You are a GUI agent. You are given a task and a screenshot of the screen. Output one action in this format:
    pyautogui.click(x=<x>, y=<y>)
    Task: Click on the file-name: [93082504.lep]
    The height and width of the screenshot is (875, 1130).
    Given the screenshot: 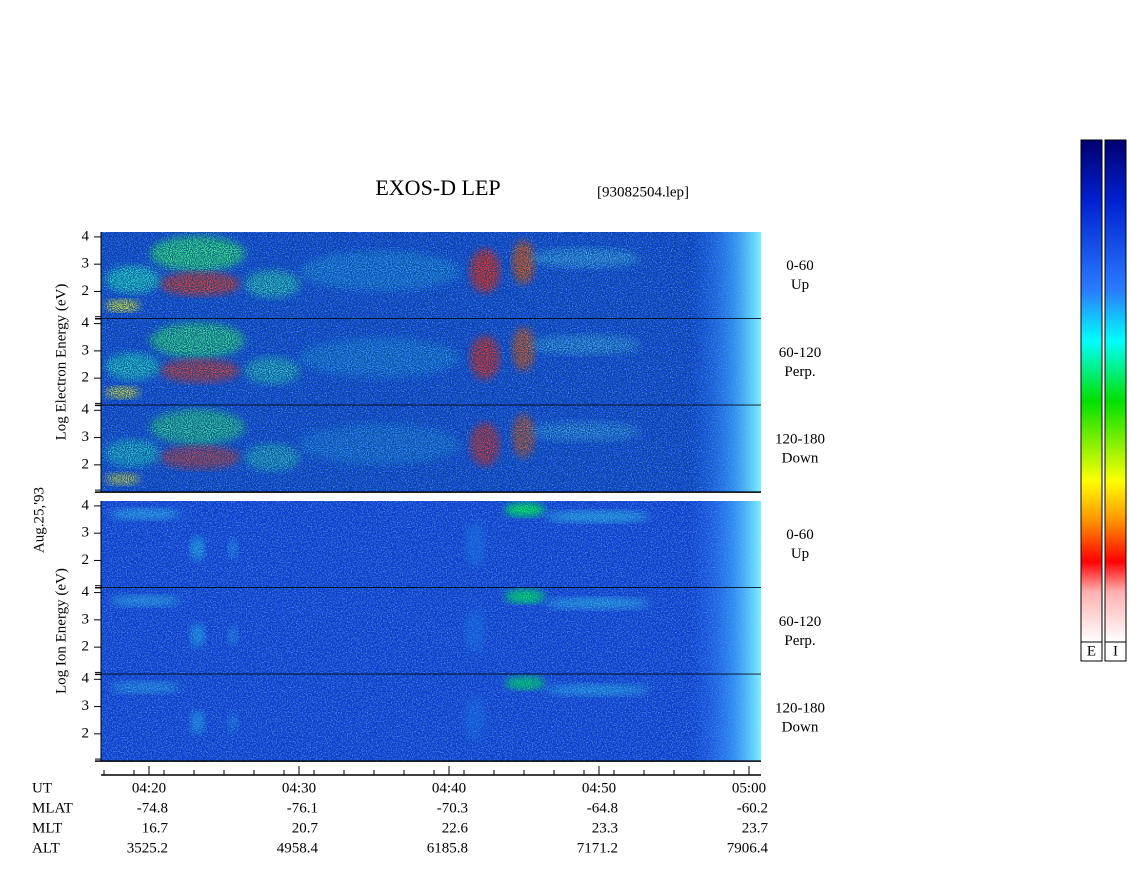 What is the action you would take?
    pyautogui.click(x=643, y=192)
    